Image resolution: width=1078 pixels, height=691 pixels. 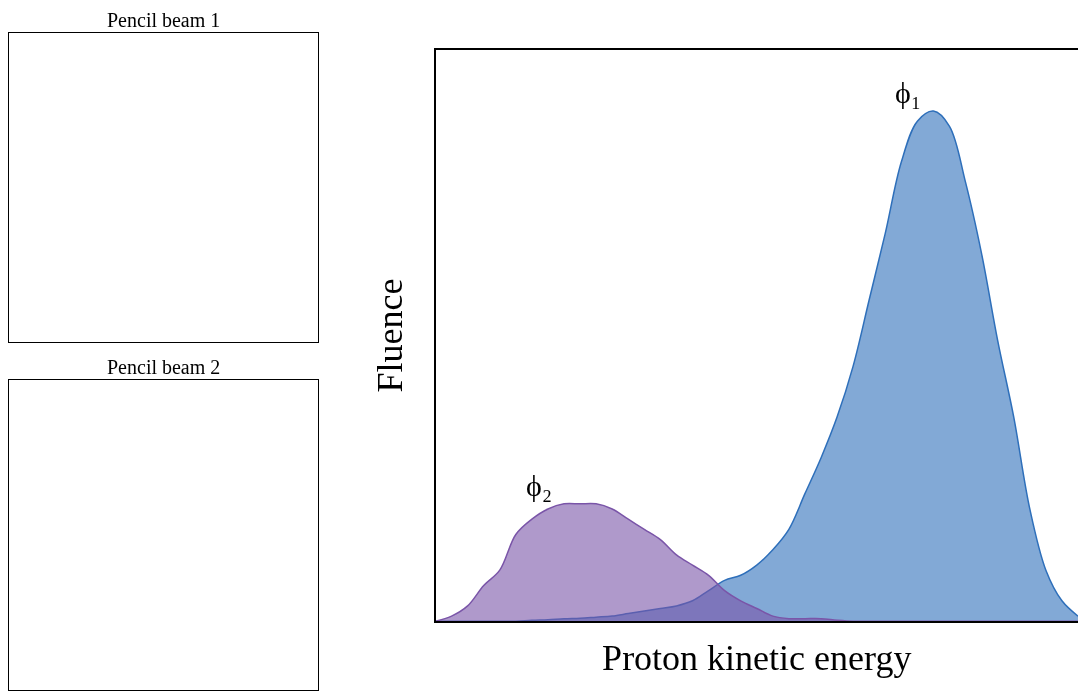 What do you see at coordinates (908, 92) in the screenshot?
I see `series-label: ϕ₁` at bounding box center [908, 92].